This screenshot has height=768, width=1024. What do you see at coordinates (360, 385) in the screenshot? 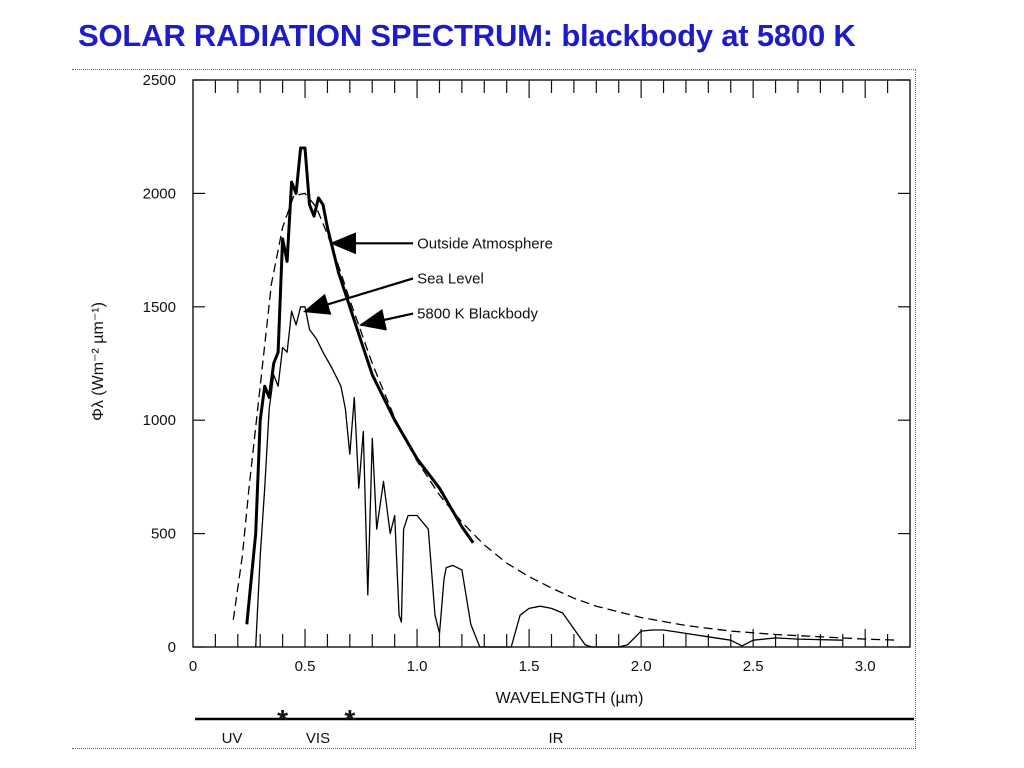
I see `series-line-outside-atmosphere` at bounding box center [360, 385].